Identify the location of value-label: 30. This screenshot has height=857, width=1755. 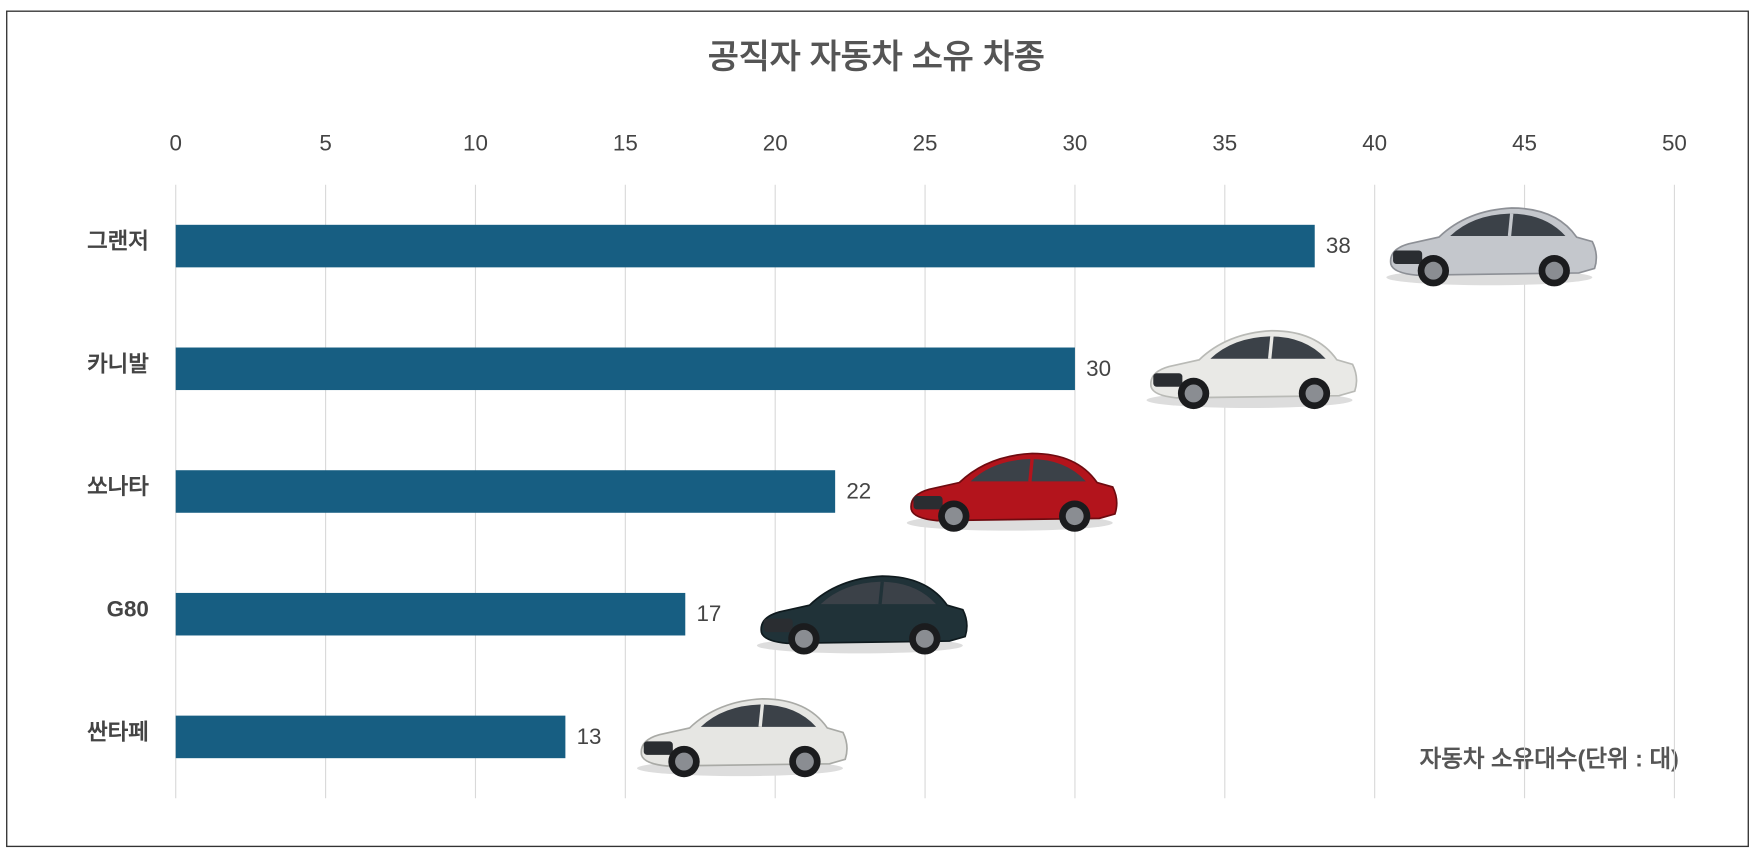
(1098, 368).